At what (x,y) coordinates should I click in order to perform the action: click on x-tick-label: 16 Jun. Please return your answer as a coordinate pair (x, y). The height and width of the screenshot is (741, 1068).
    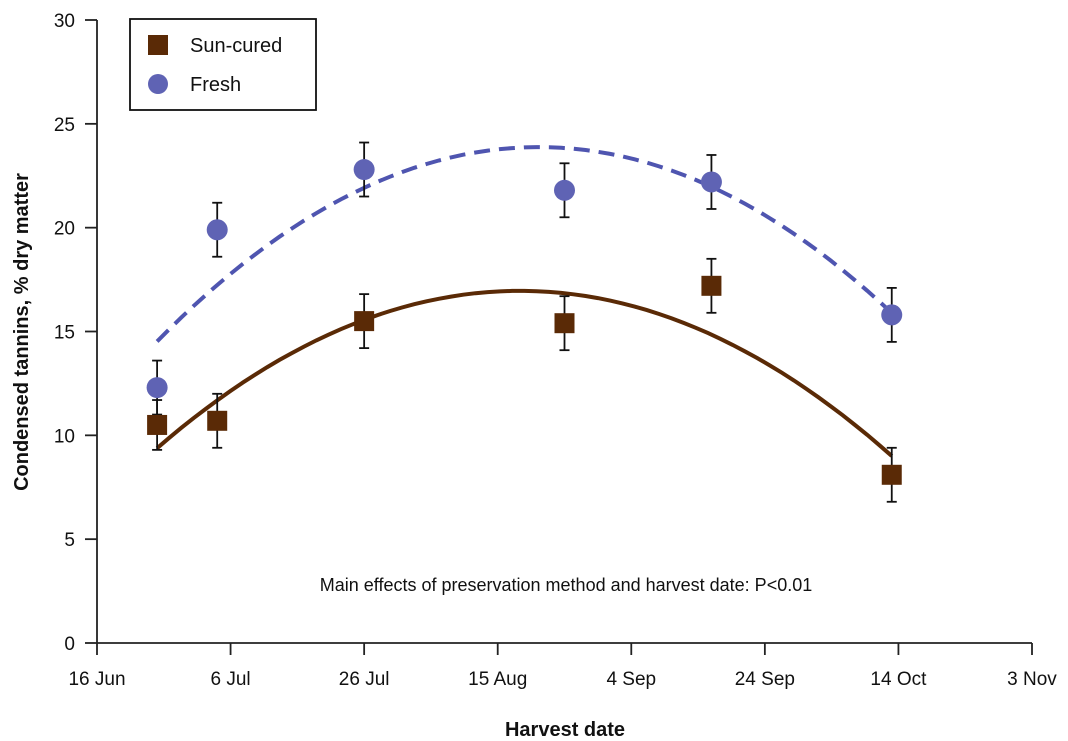
    Looking at the image, I should click on (96, 679).